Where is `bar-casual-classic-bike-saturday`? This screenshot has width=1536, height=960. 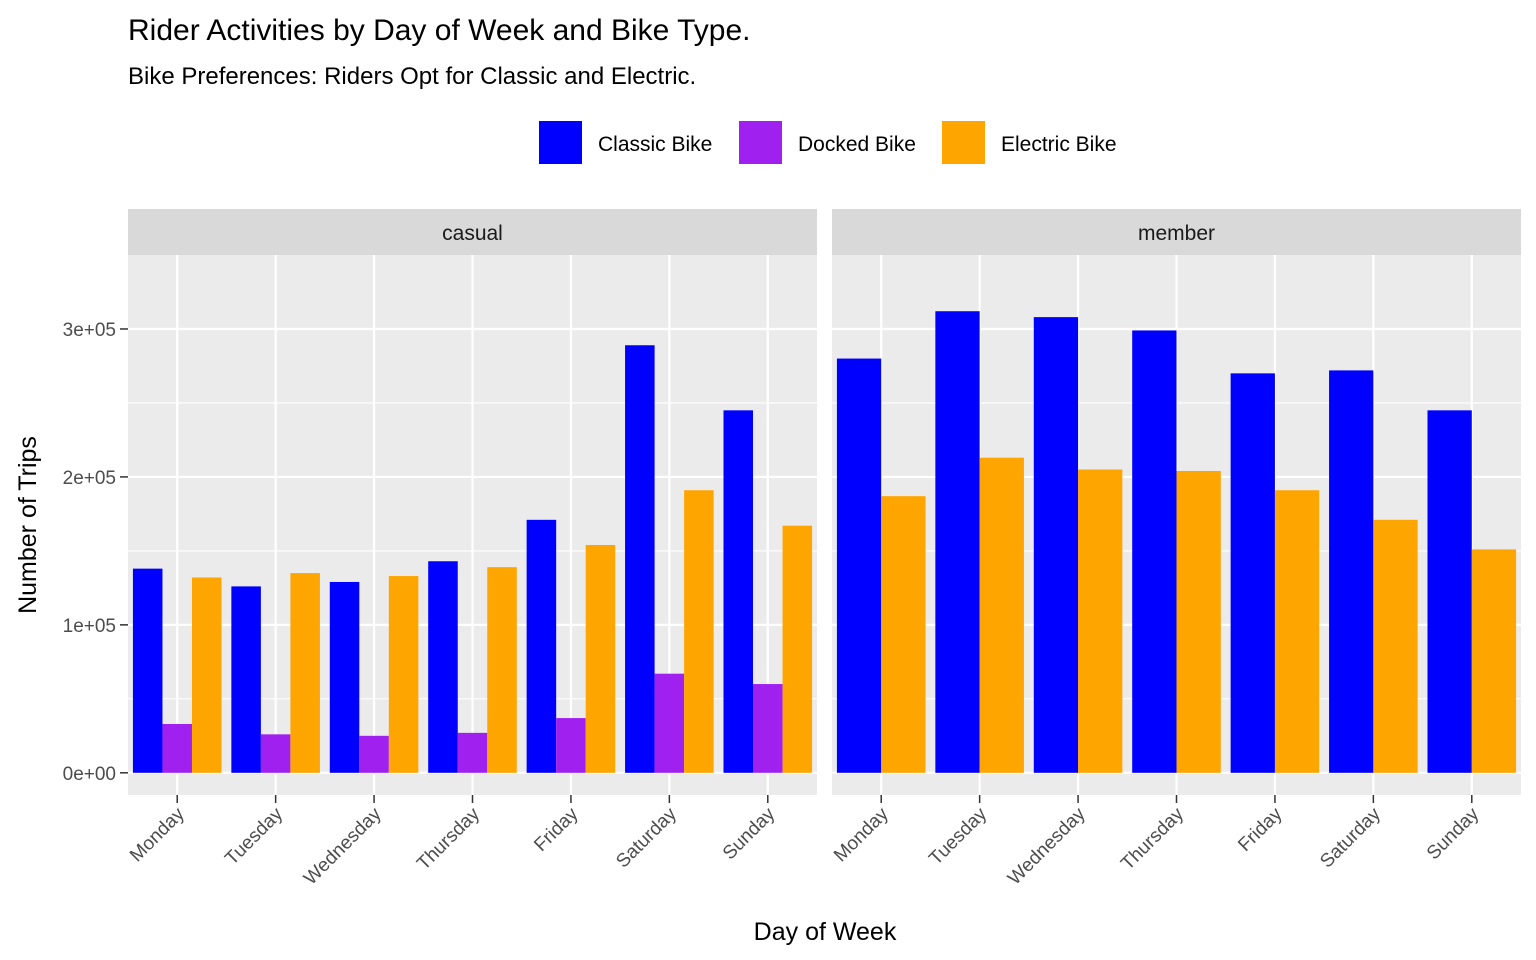 bar-casual-classic-bike-saturday is located at coordinates (640, 559).